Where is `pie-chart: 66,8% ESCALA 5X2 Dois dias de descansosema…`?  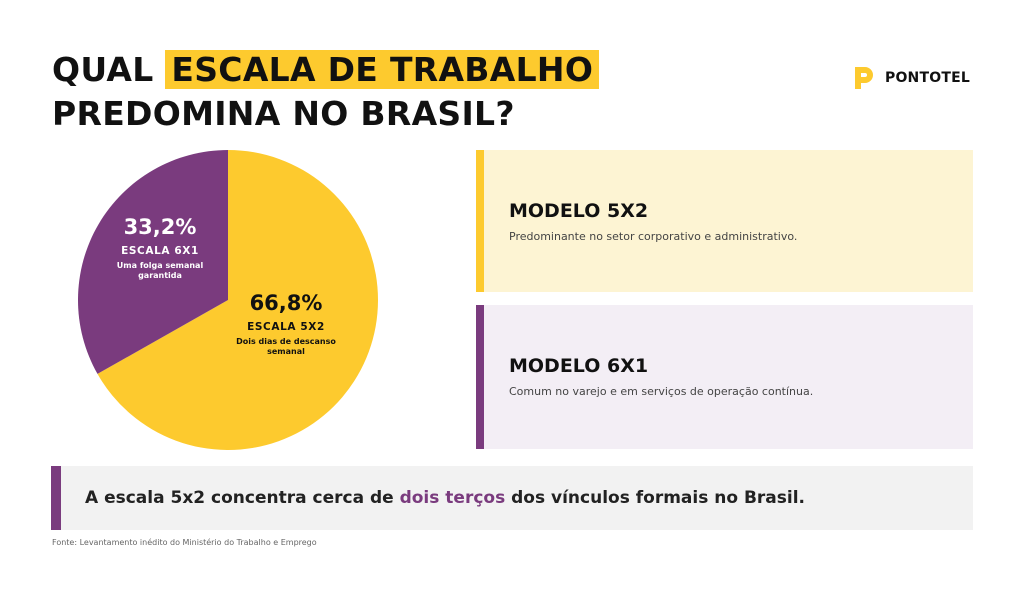
pie-chart: 66,8% ESCALA 5X2 Dois dias de descansosema… is located at coordinates (228, 300).